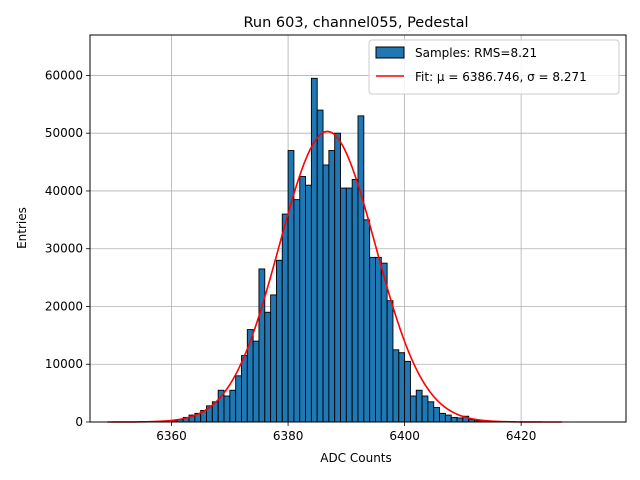  I want to click on legend-histogram-label: Samples: RMS=8.21, so click(476, 53).